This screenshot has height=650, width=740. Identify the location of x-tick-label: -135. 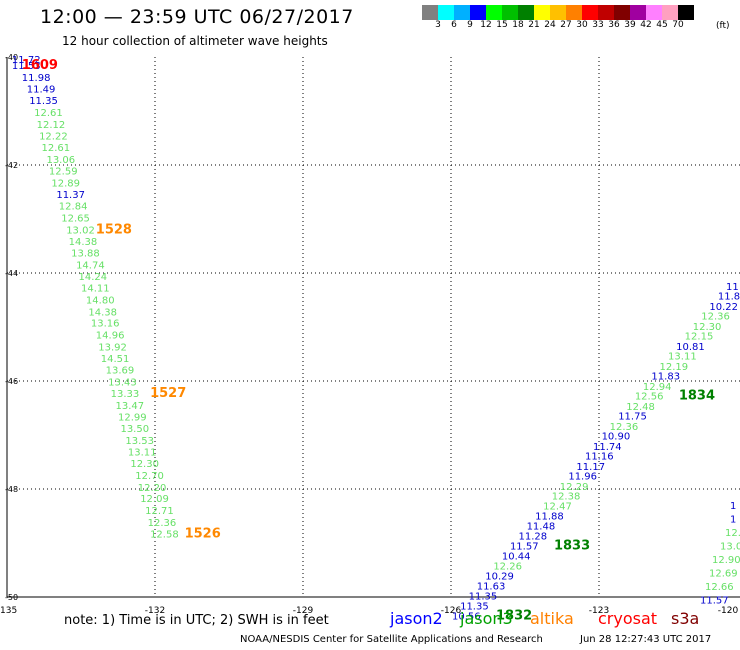
(8, 611).